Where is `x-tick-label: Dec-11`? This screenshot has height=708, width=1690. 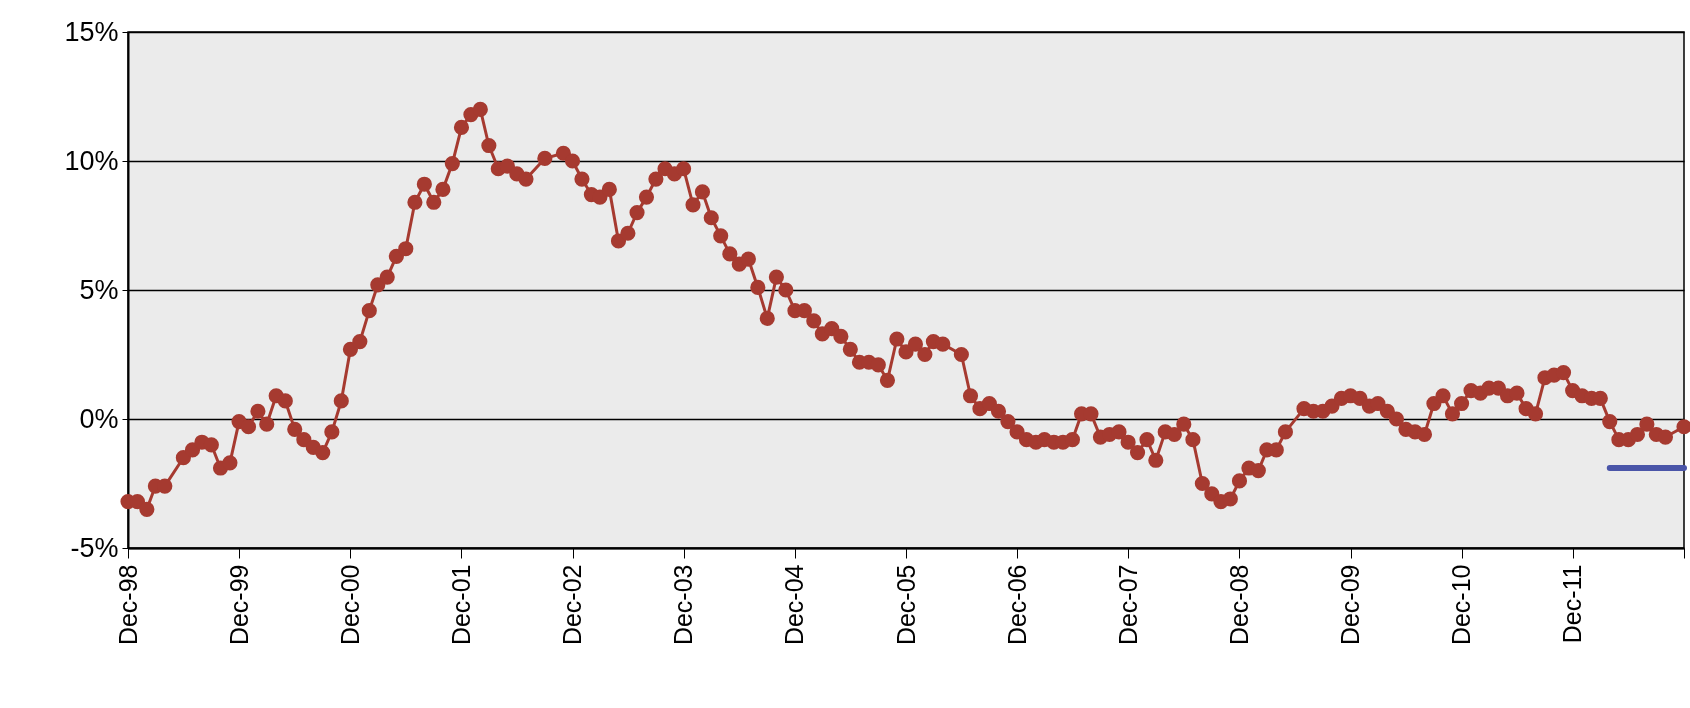 x-tick-label: Dec-11 is located at coordinates (1572, 604).